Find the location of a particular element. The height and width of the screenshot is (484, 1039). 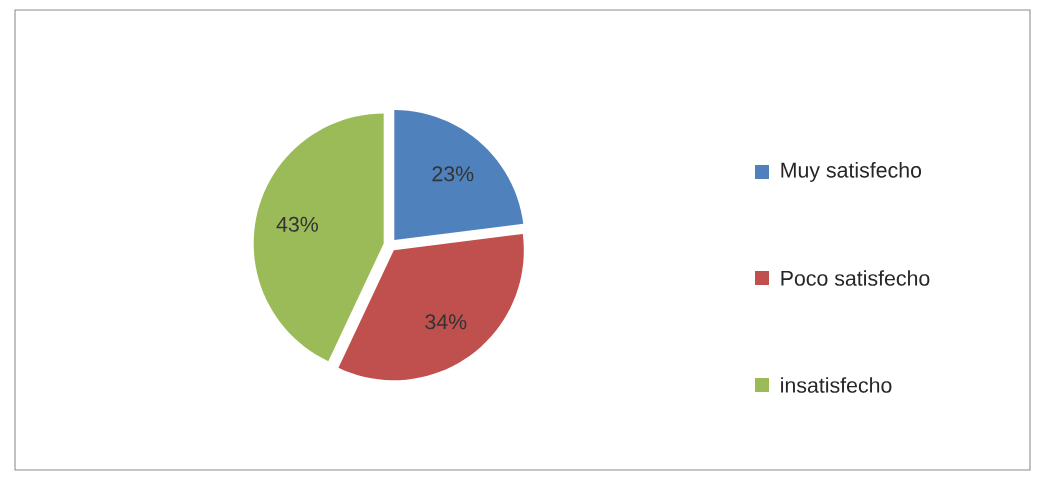

data-label: 34% is located at coordinates (446, 322).